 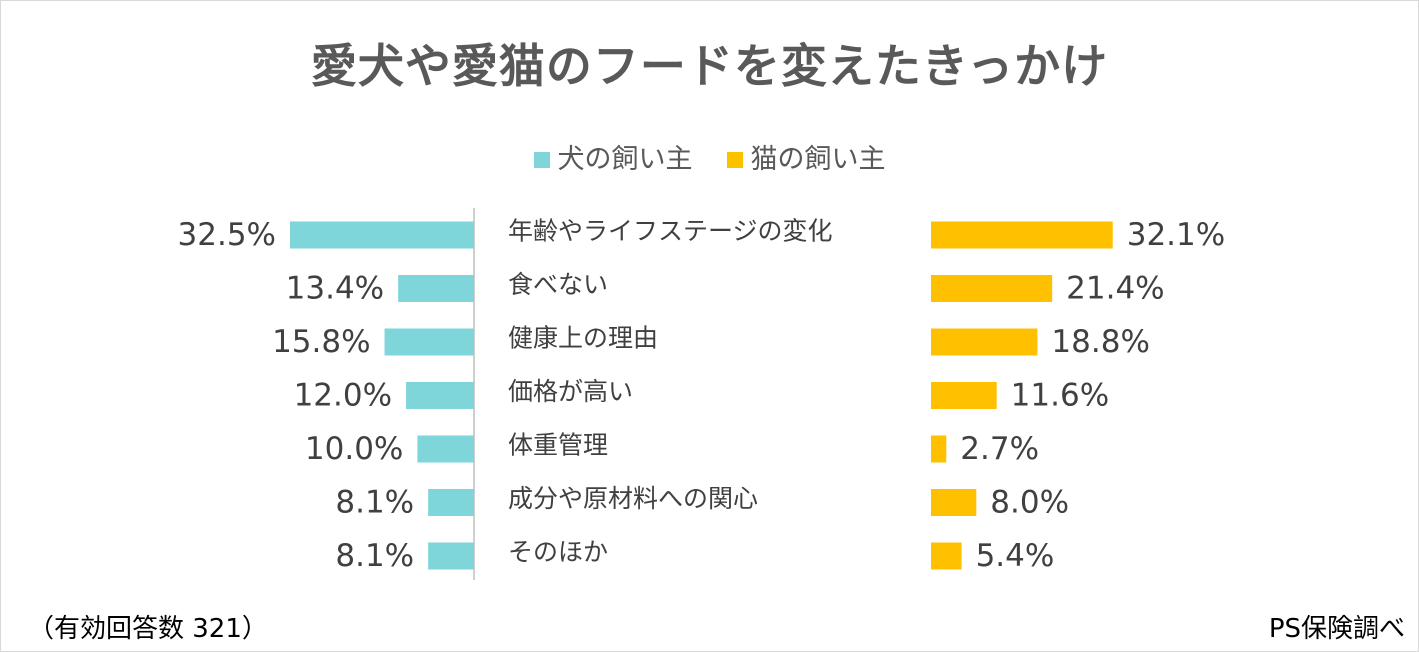 I want to click on cat-value-label-1: 21.4%, so click(x=1115, y=289).